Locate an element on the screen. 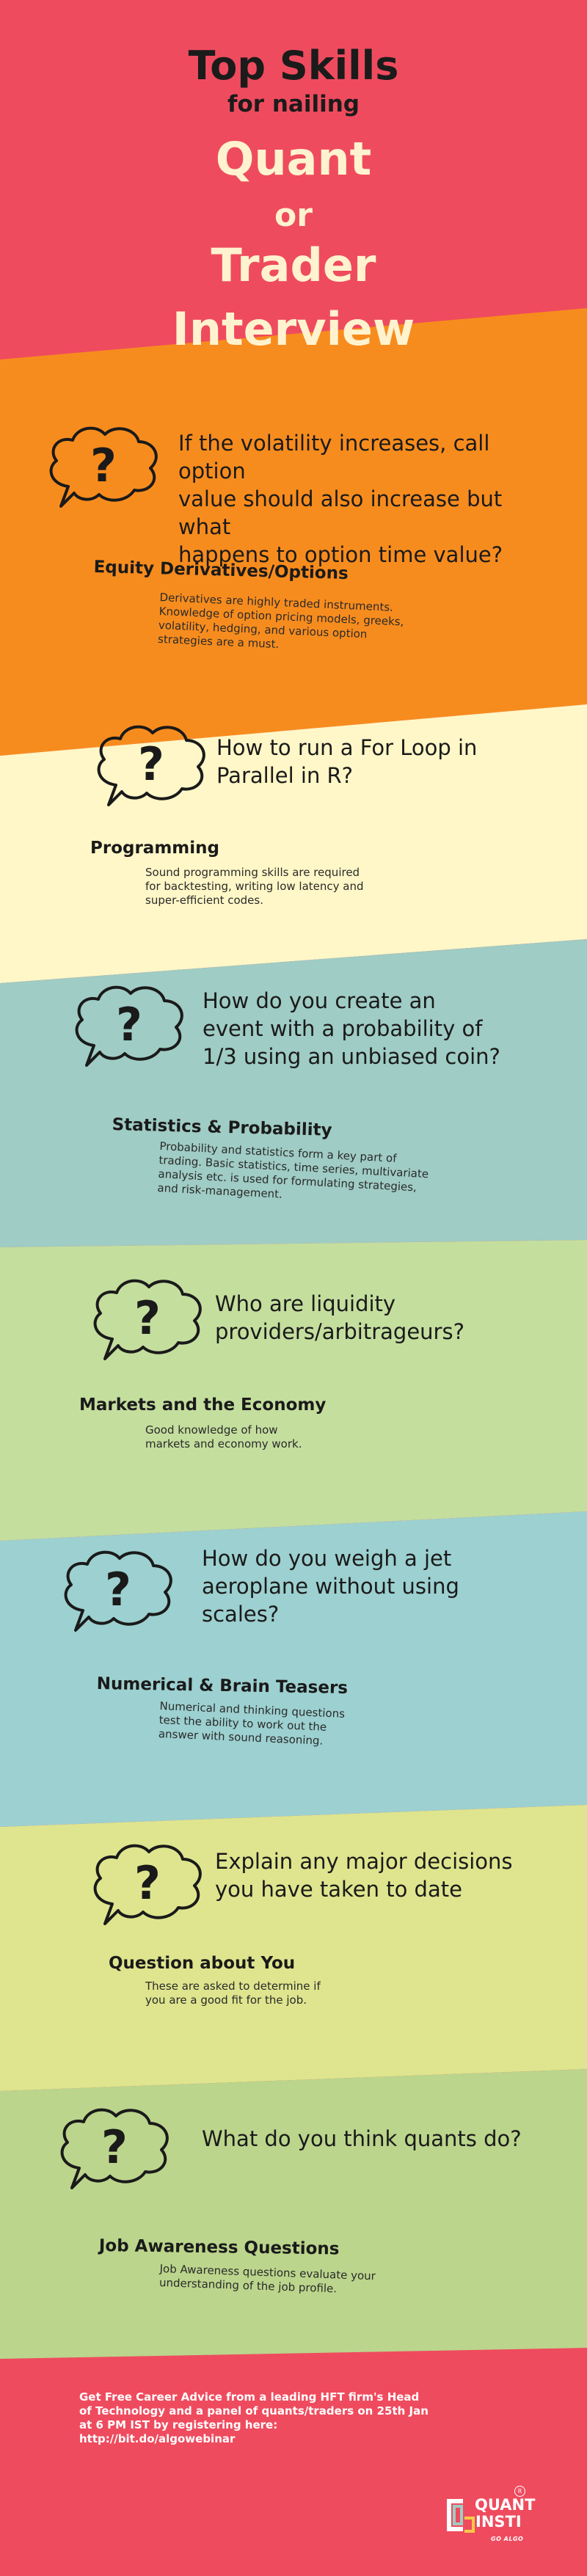  interview-question: How to run a For Loop in Parallel in R? is located at coordinates (370, 761).